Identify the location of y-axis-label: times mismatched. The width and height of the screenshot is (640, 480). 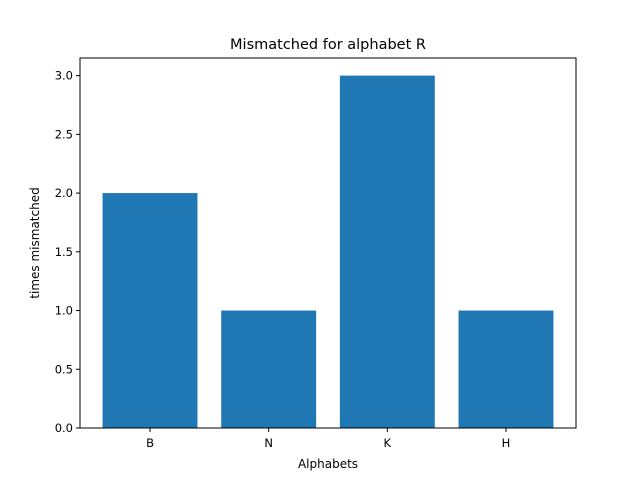
(35, 242).